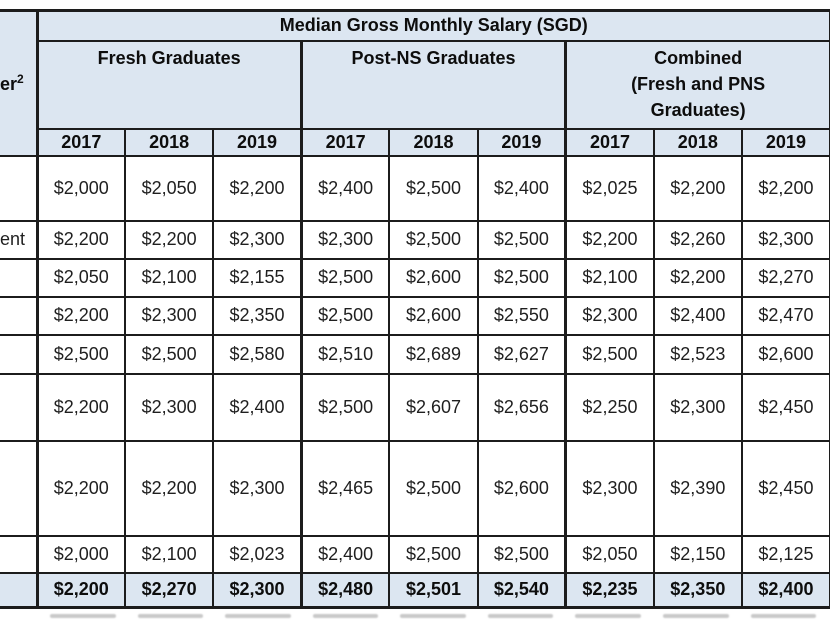 Image resolution: width=830 pixels, height=622 pixels. I want to click on salary-cell: $2,627, so click(521, 354).